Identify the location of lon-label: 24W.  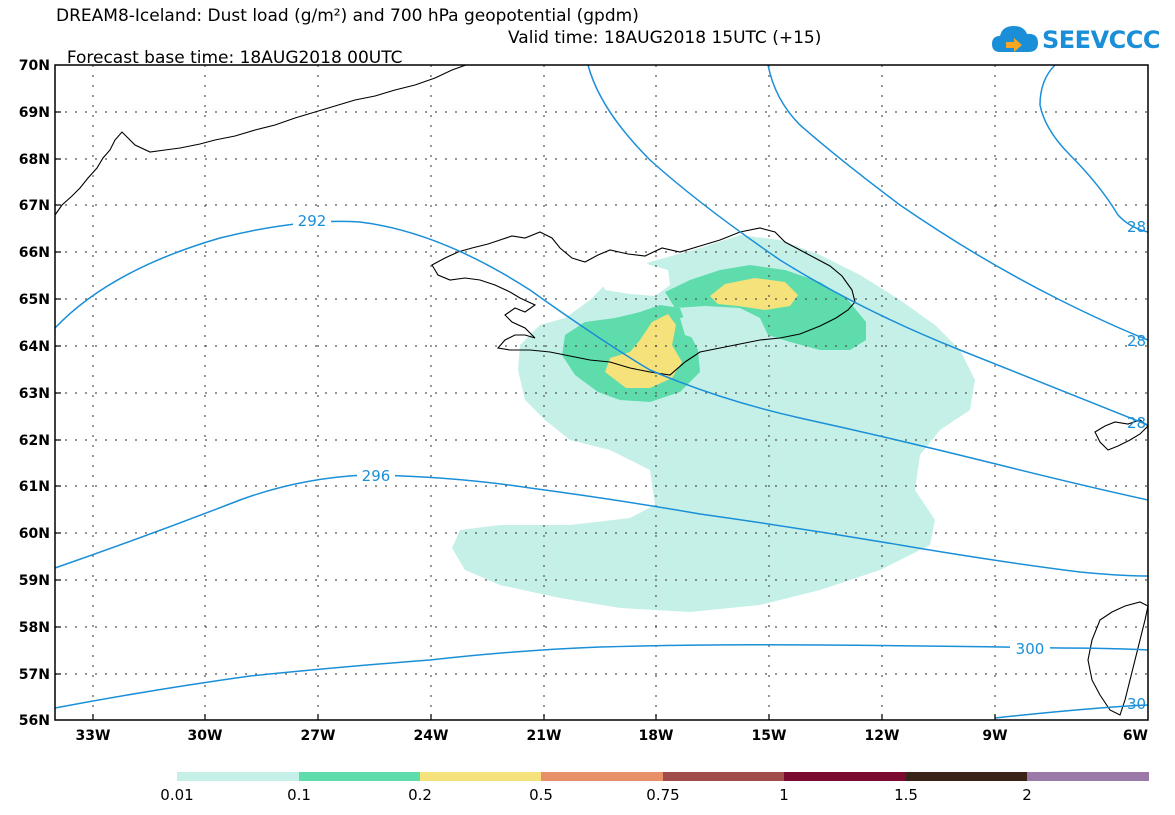
(431, 736).